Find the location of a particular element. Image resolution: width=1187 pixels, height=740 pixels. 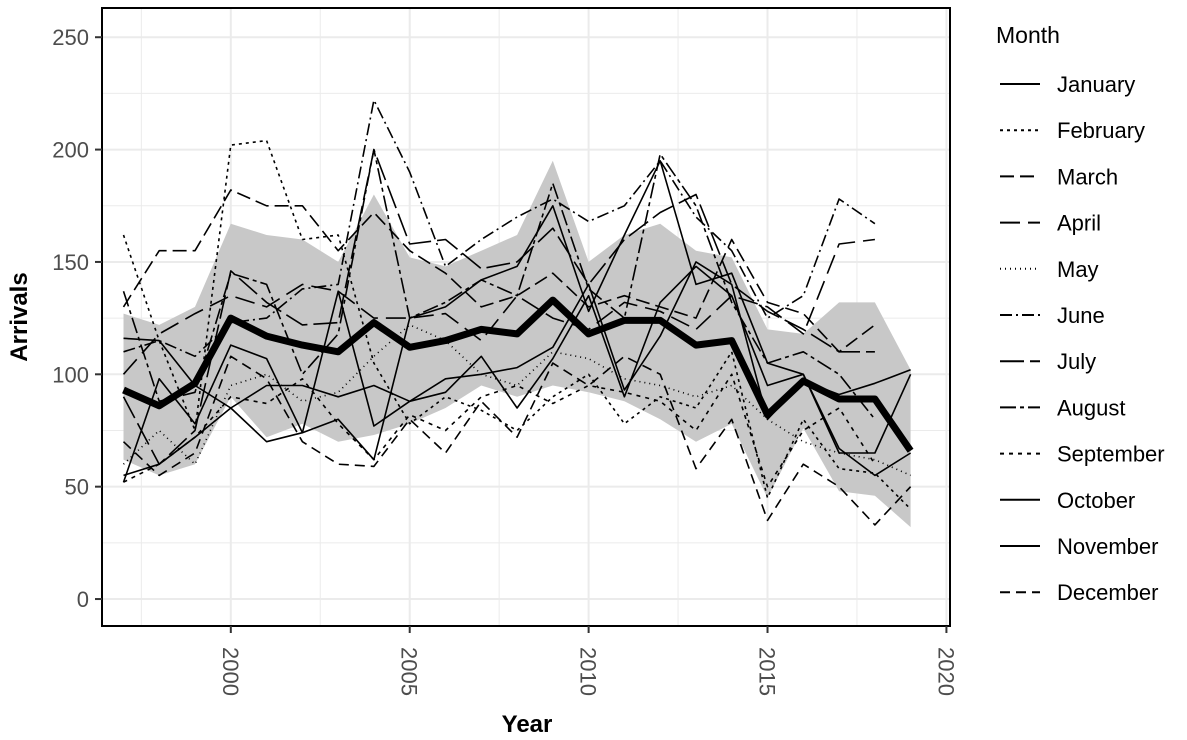

legend-label-september: September is located at coordinates (1111, 454).